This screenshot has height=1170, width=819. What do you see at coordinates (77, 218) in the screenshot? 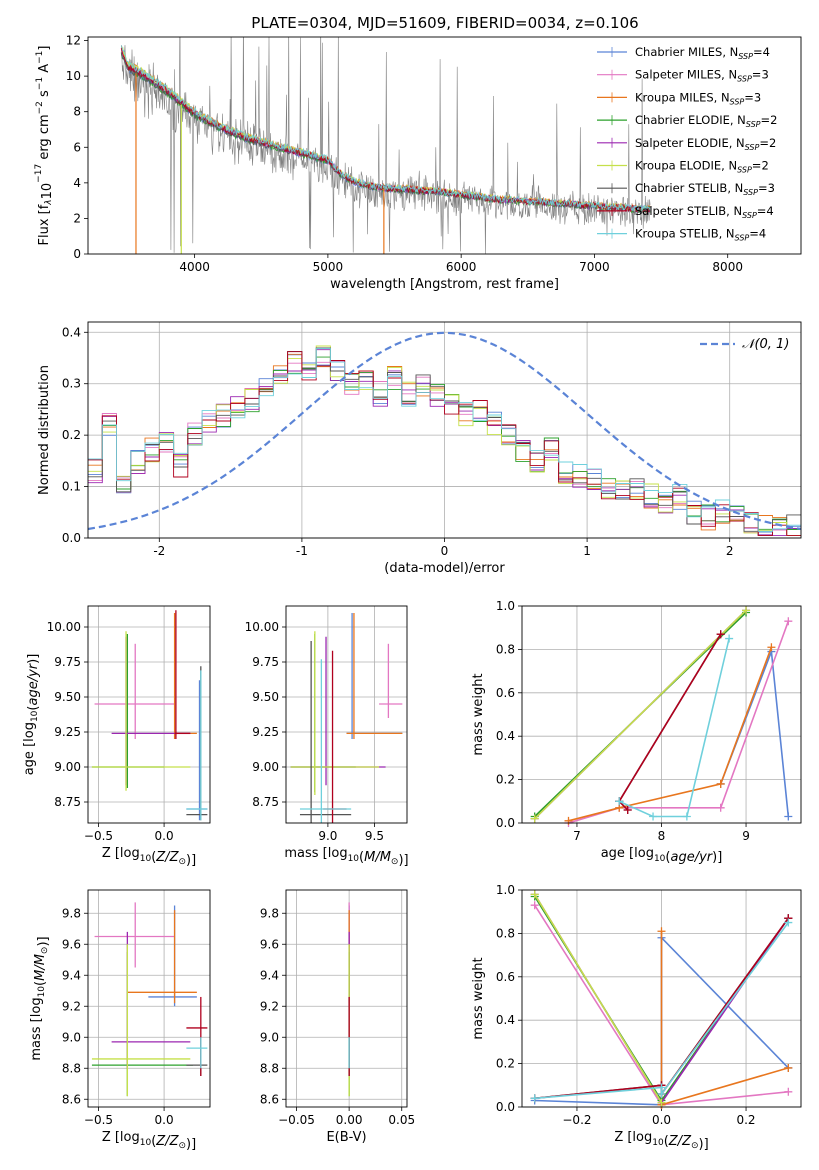
I see `y-tick-label: 2` at bounding box center [77, 218].